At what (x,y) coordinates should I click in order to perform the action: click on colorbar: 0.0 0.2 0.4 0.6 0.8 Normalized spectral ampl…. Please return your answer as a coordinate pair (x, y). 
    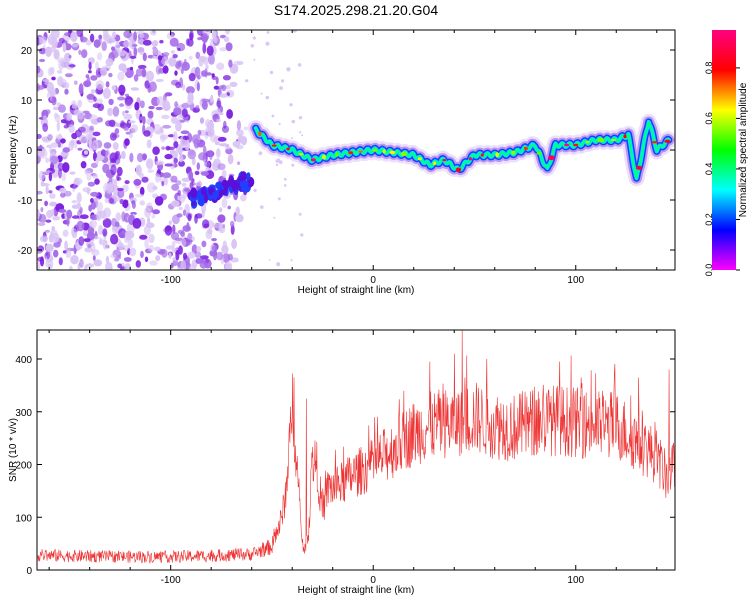
    Looking at the image, I should click on (726, 153).